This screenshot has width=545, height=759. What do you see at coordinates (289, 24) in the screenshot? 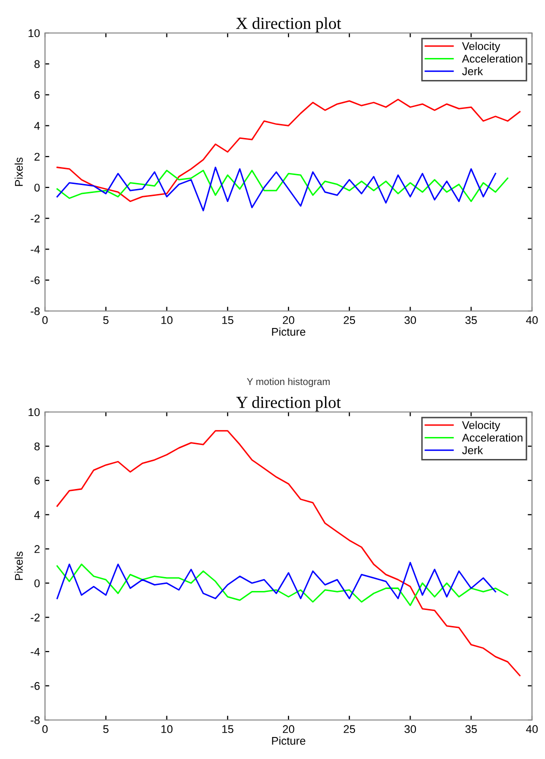
I see `chart-title: X direction plot` at bounding box center [289, 24].